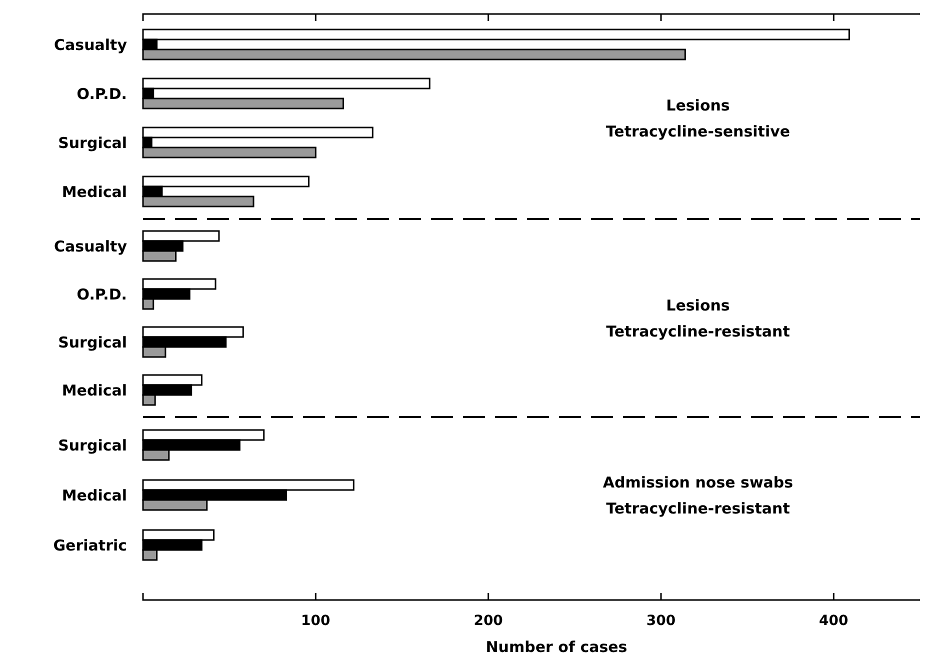 The height and width of the screenshot is (671, 928). Describe the element at coordinates (698, 495) in the screenshot. I see `annotation: Admission nose swabs Tetracycline-resistant` at that location.